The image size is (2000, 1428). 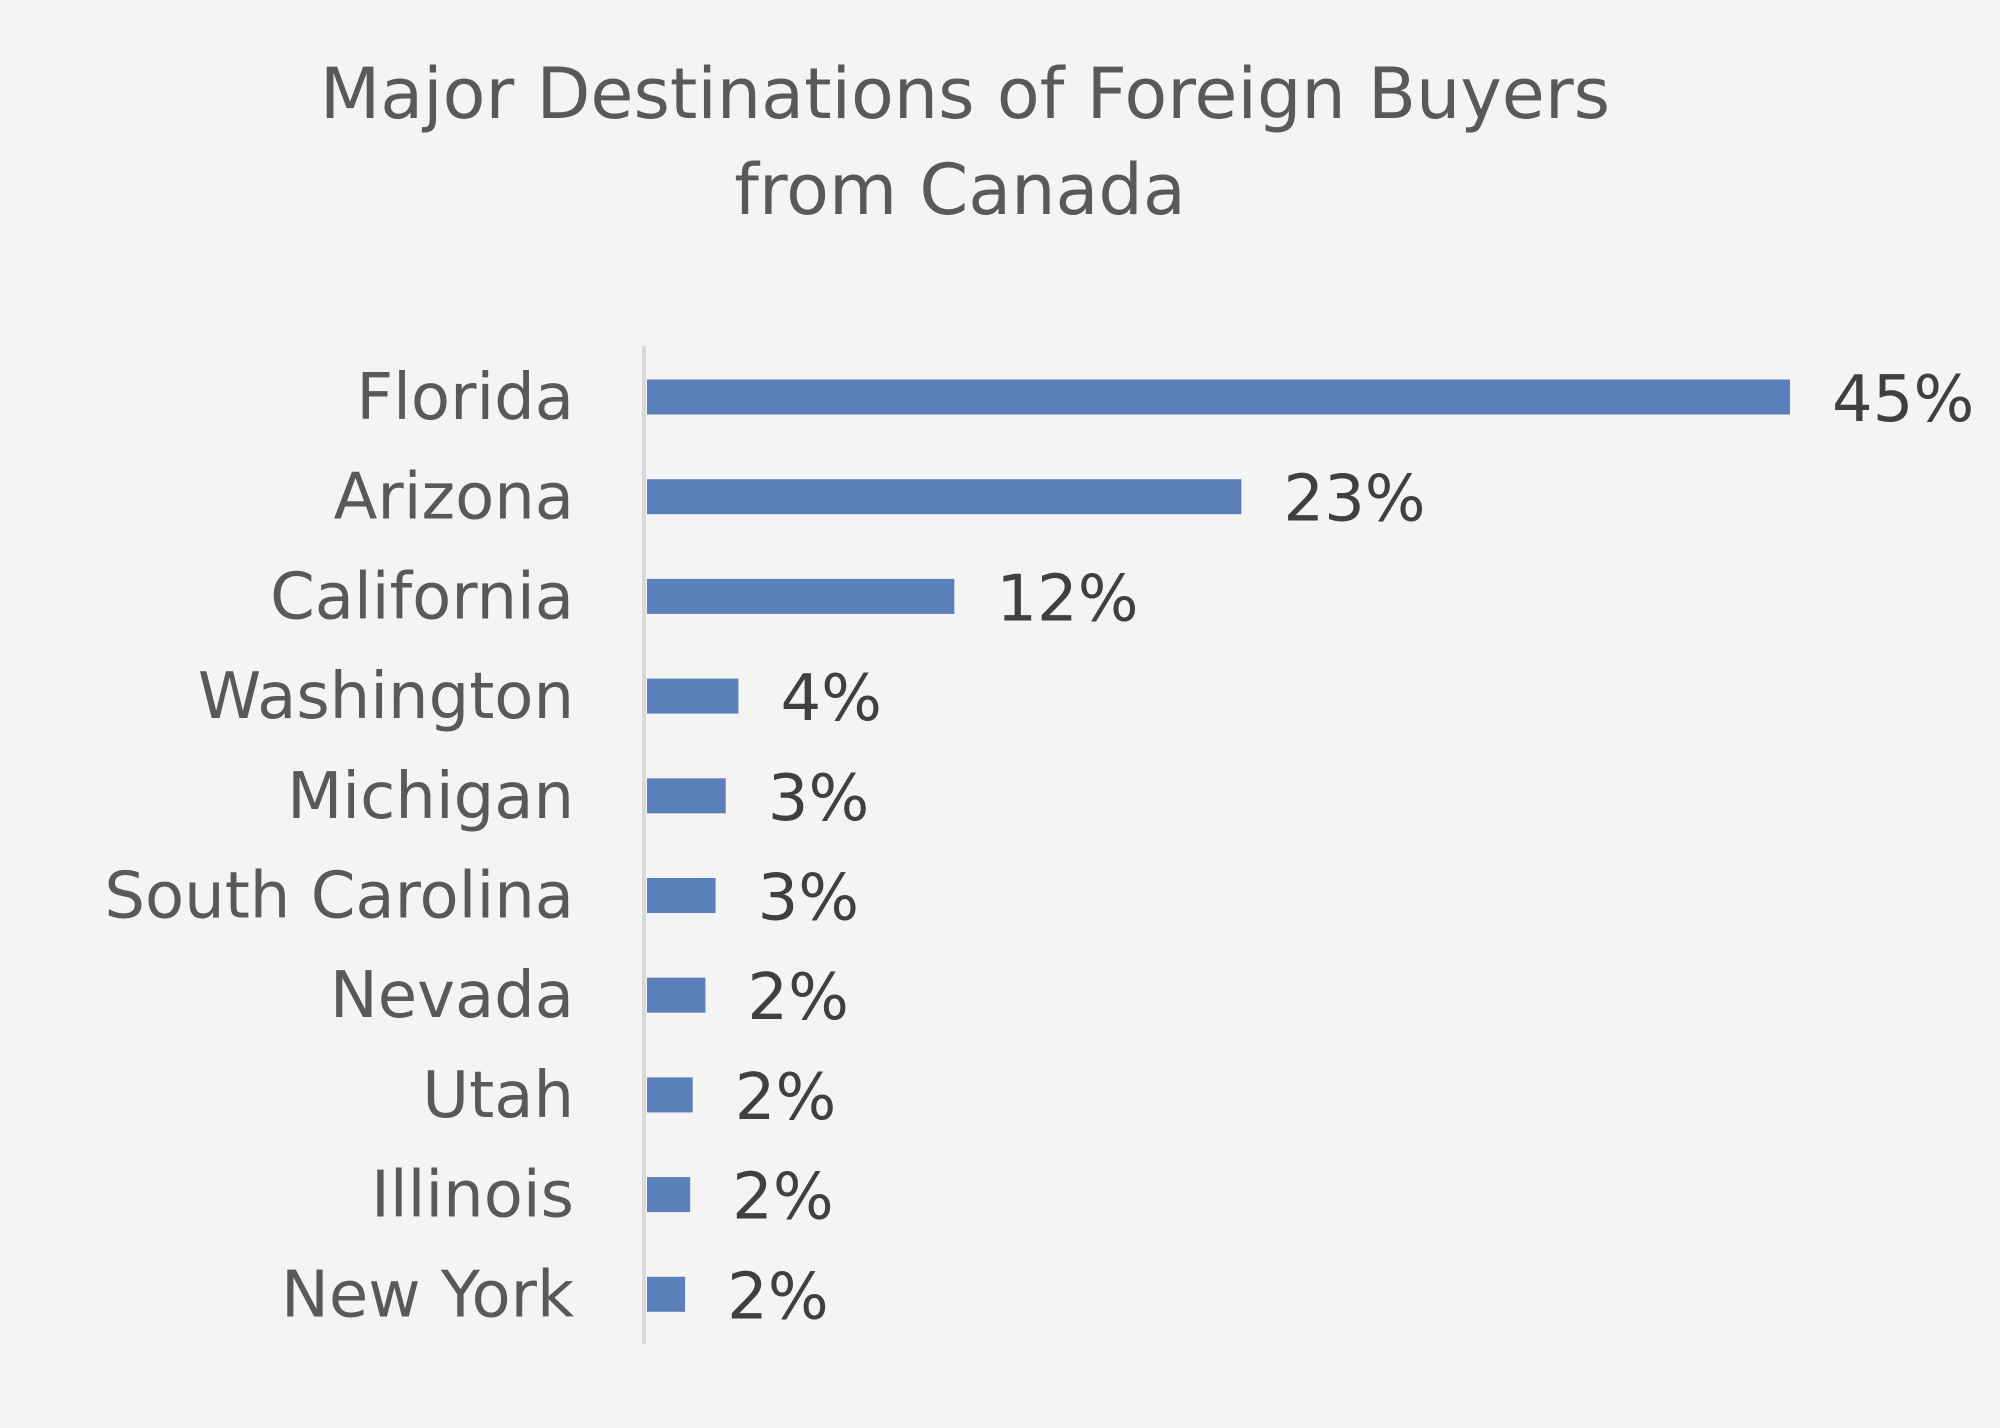 I want to click on value-label-south-carolina: 3%, so click(x=809, y=899).